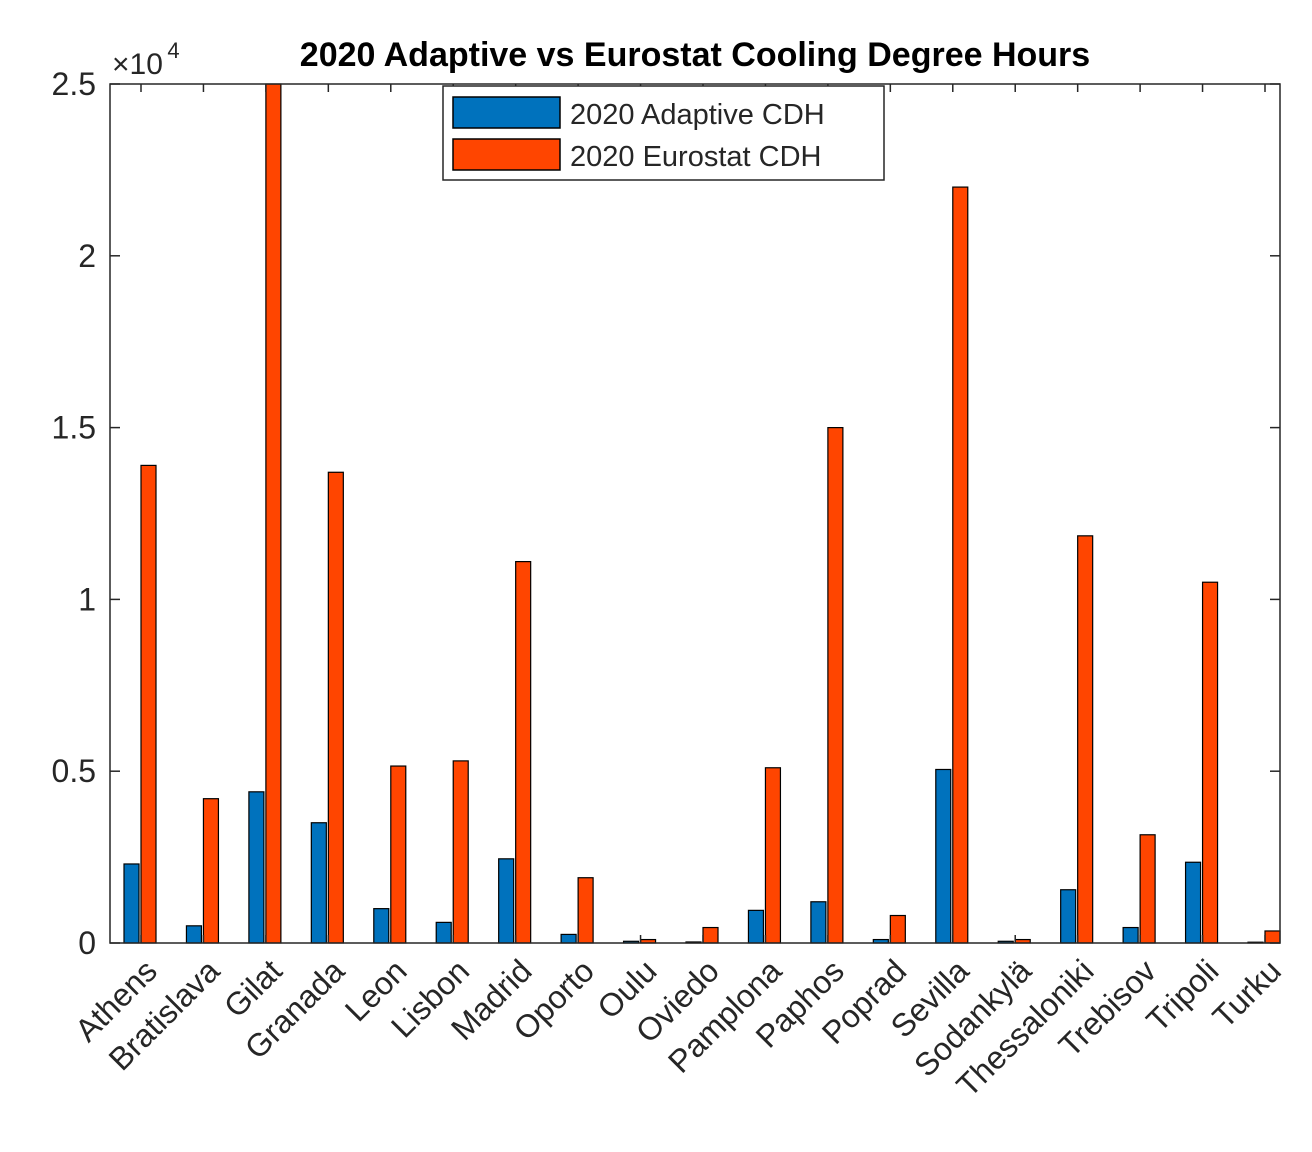 The width and height of the screenshot is (1312, 1152). What do you see at coordinates (1068, 916) in the screenshot?
I see `bar-adaptive-thessaloniki` at bounding box center [1068, 916].